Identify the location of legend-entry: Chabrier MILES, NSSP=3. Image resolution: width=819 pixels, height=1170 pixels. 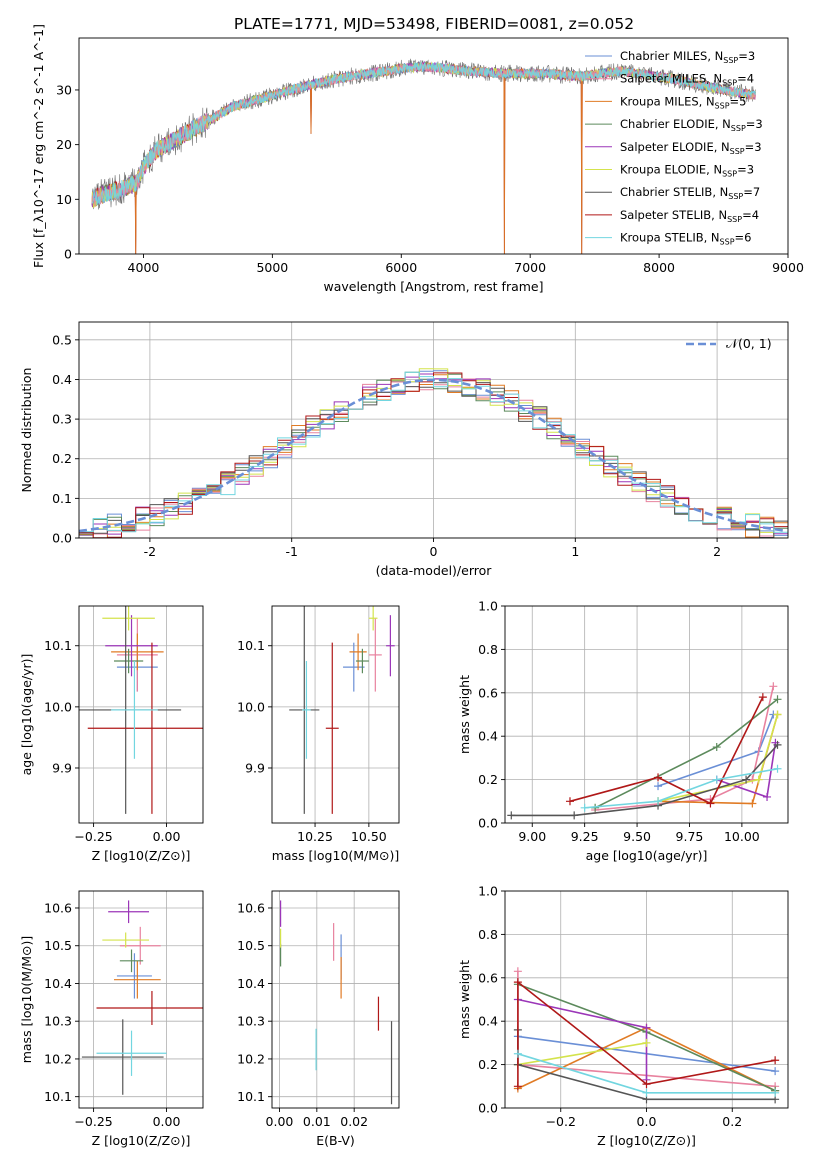
(687, 57).